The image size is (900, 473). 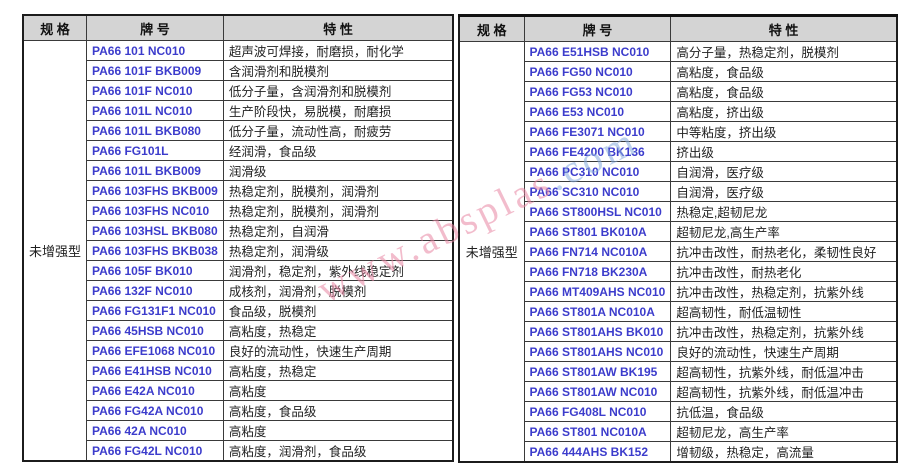 I want to click on table-row: PA66 FE3071 NC010 中等粘度，挤出级, so click(x=678, y=131).